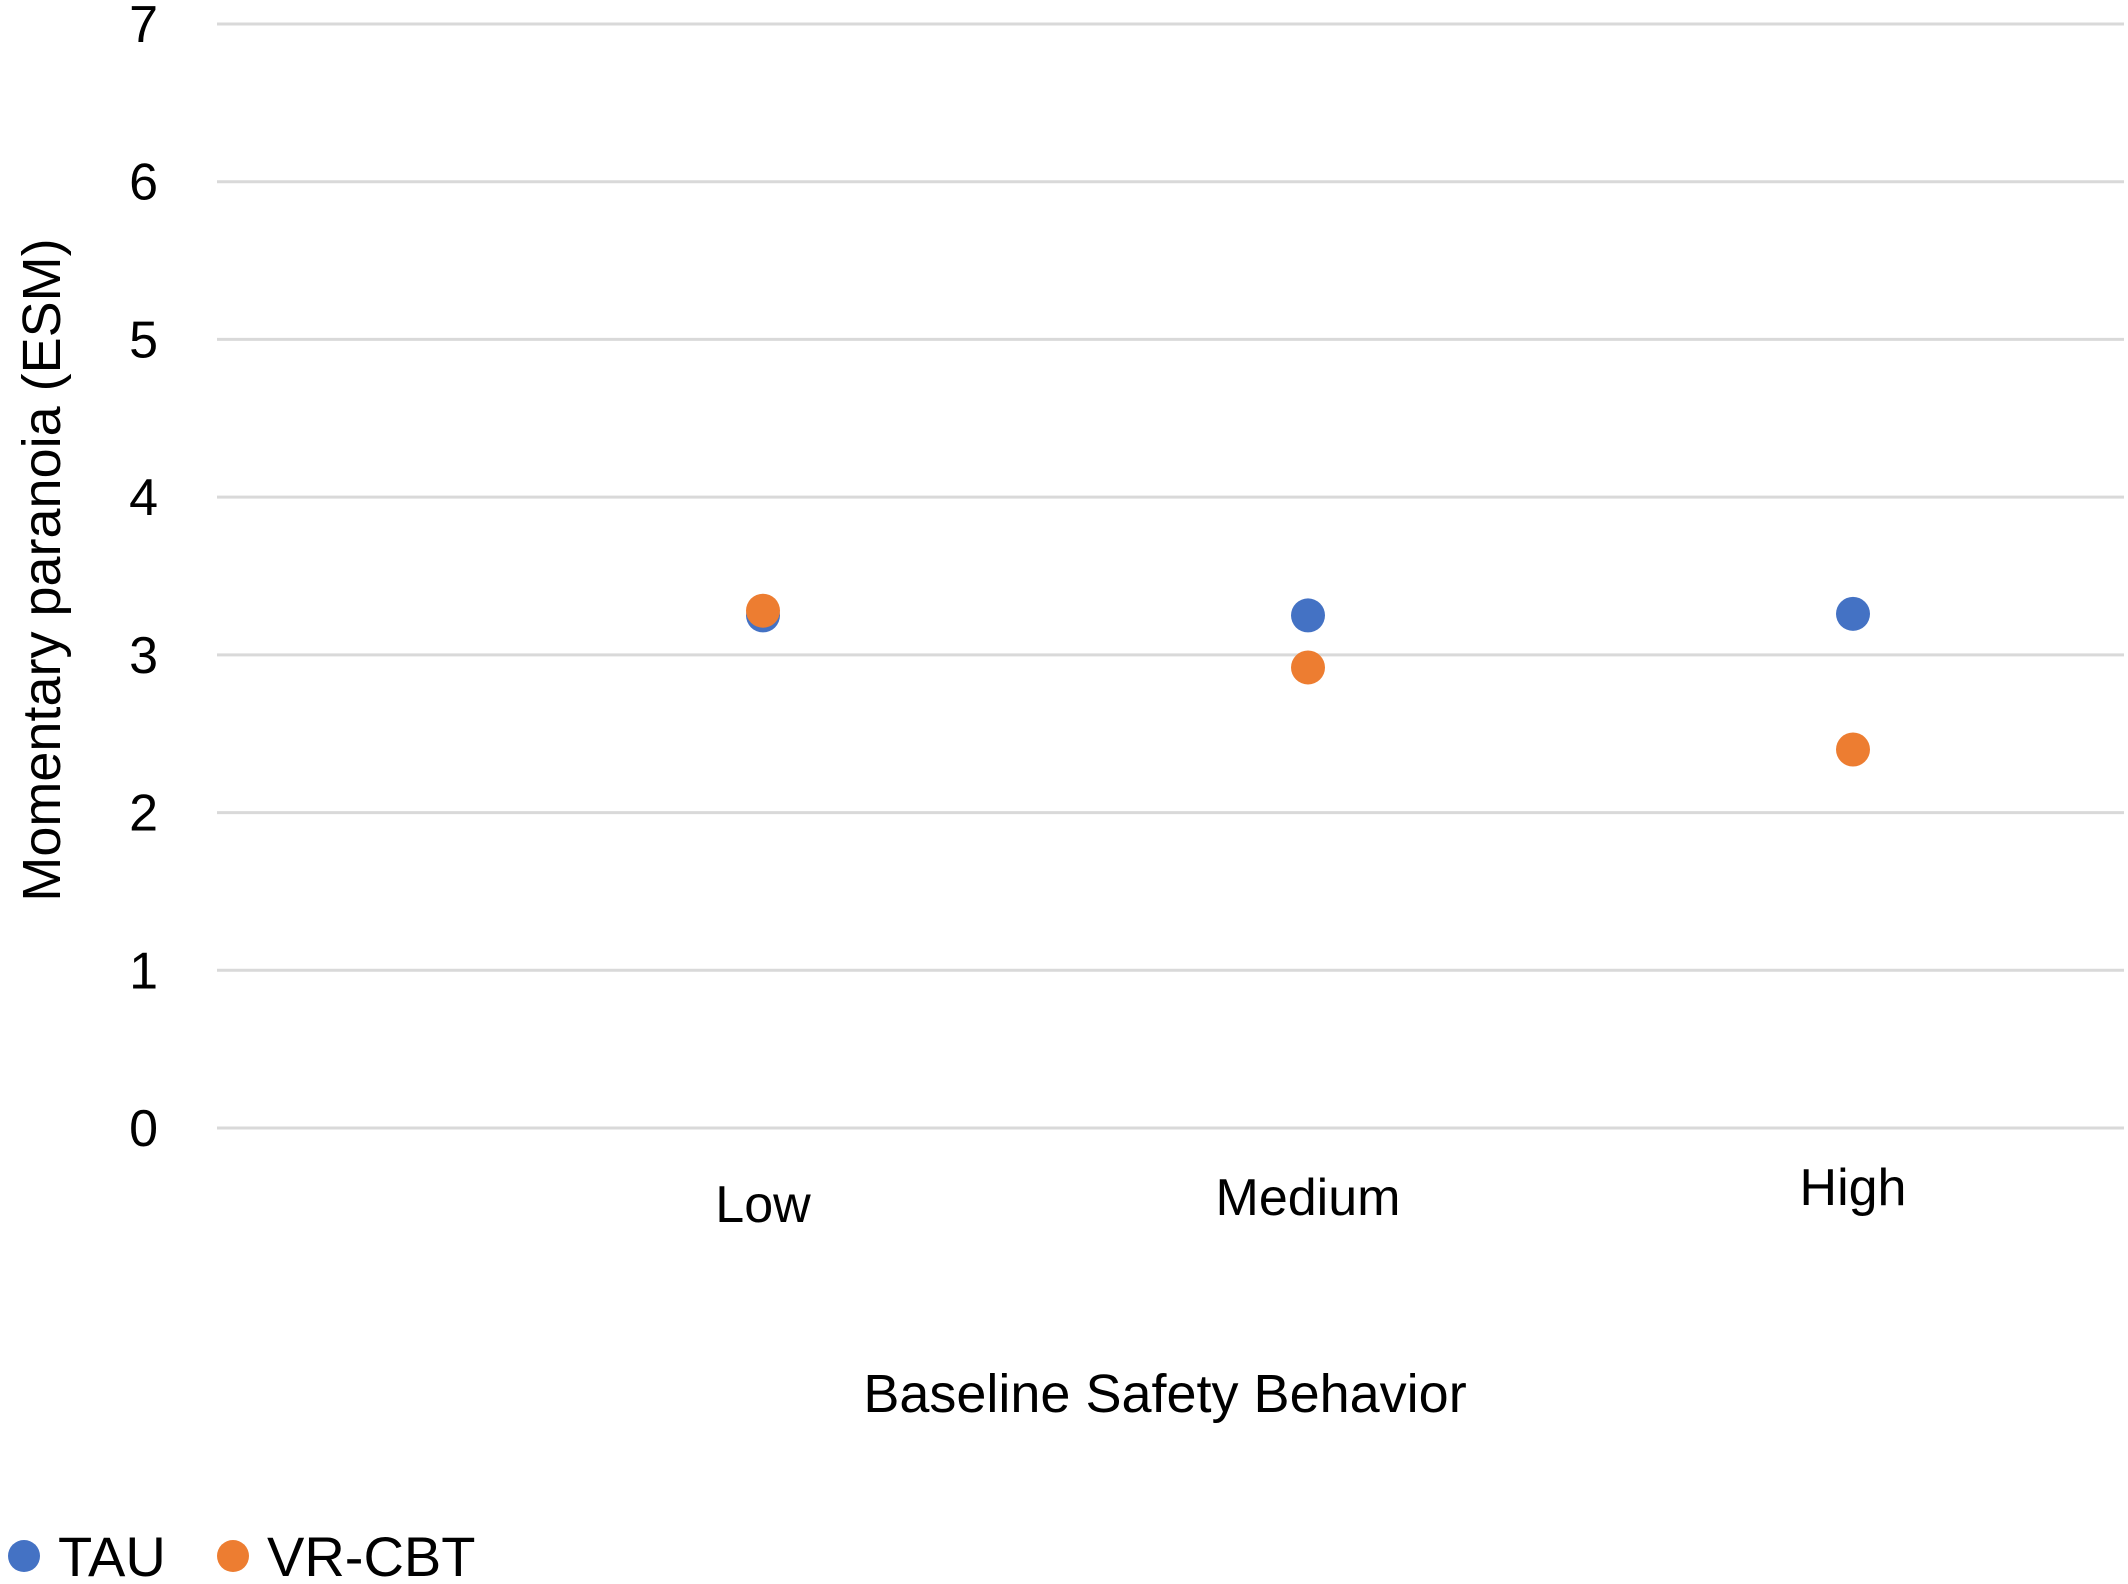 This screenshot has height=1584, width=2128. Describe the element at coordinates (143, 1129) in the screenshot. I see `y-tick-label: 0` at that location.